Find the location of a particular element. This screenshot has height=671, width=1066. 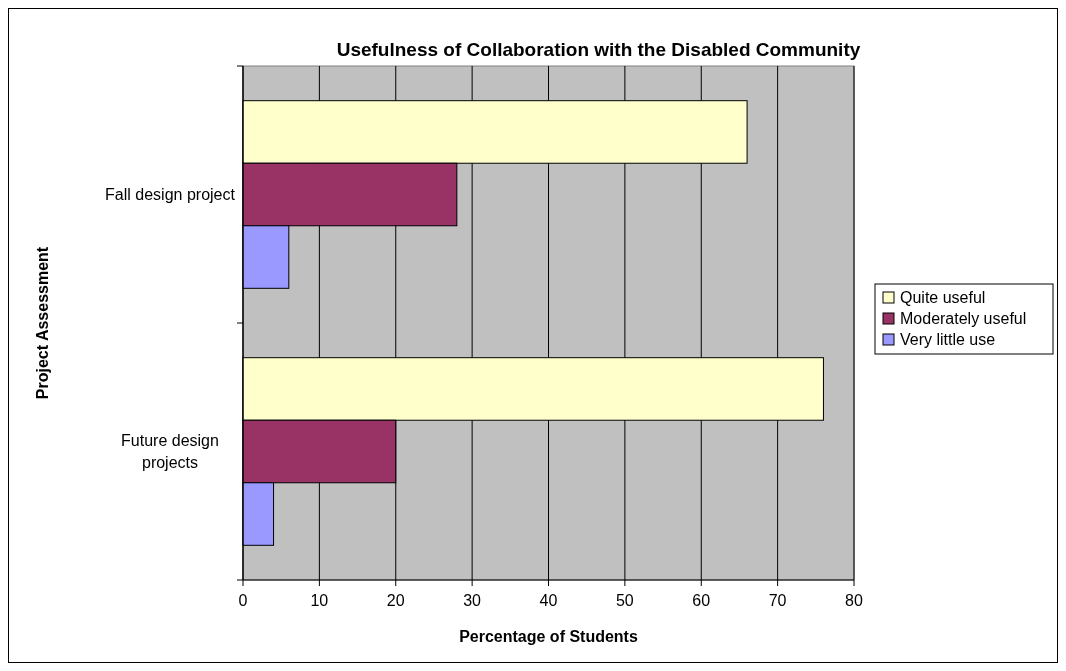

x-tick-label: 60 is located at coordinates (701, 600).